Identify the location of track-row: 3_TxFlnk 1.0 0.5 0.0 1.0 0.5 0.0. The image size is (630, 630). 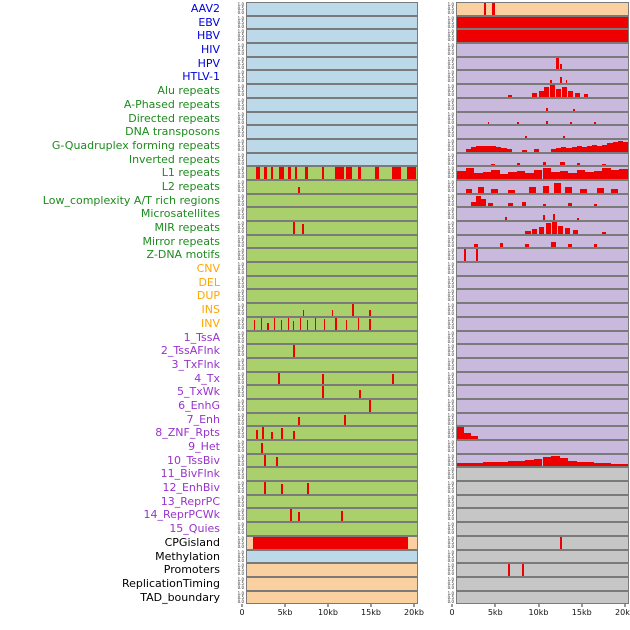
(315, 364).